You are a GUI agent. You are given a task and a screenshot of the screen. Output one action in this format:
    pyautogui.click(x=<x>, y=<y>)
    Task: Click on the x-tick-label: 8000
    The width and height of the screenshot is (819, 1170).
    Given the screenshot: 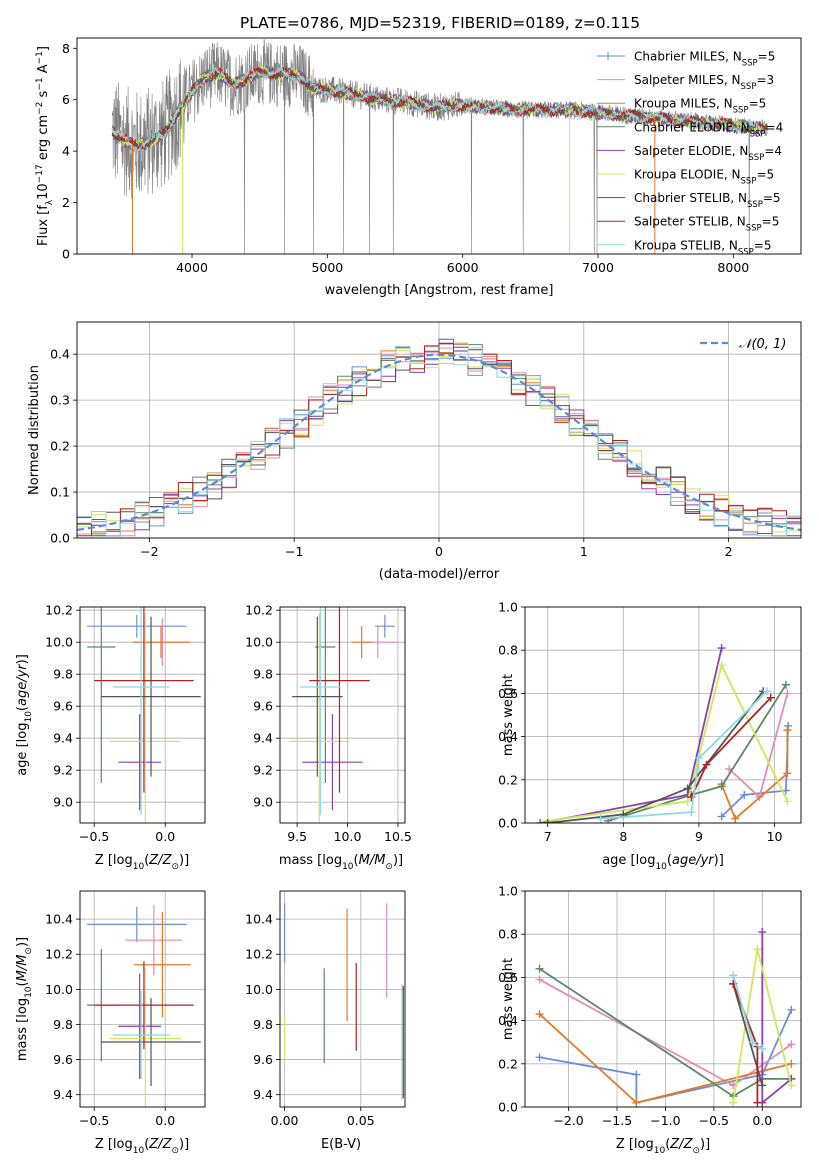 What is the action you would take?
    pyautogui.click(x=733, y=267)
    